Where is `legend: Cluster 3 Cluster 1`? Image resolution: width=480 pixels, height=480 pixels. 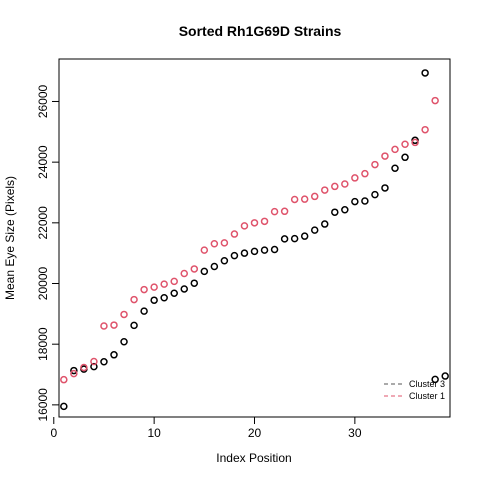
legend: Cluster 3 Cluster 1 is located at coordinates (414, 390).